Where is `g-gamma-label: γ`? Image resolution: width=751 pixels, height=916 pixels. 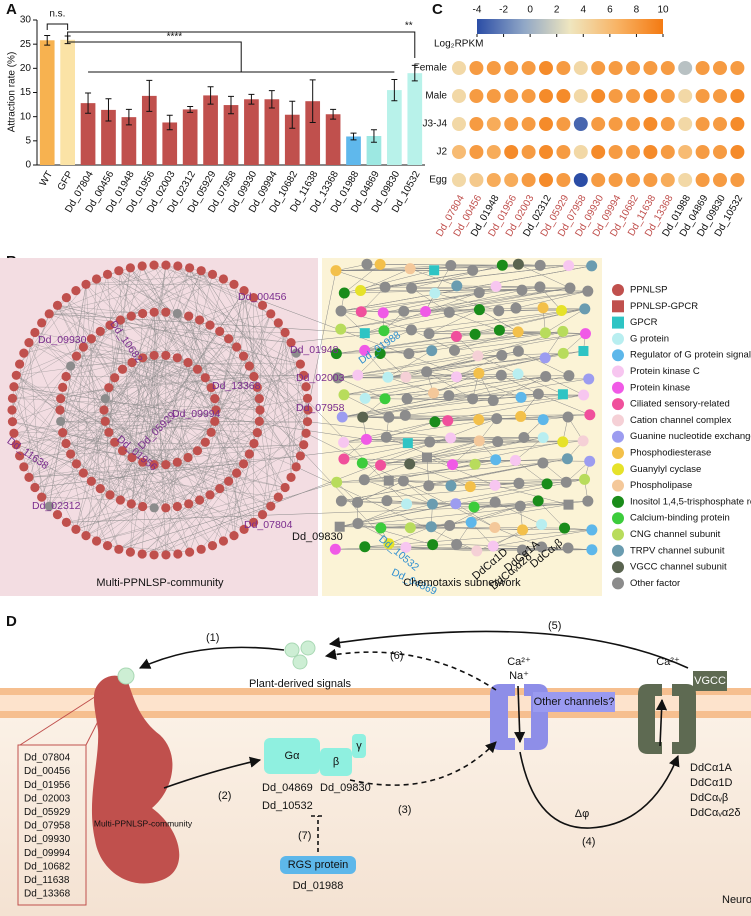
g-gamma-label: γ is located at coordinates (359, 746).